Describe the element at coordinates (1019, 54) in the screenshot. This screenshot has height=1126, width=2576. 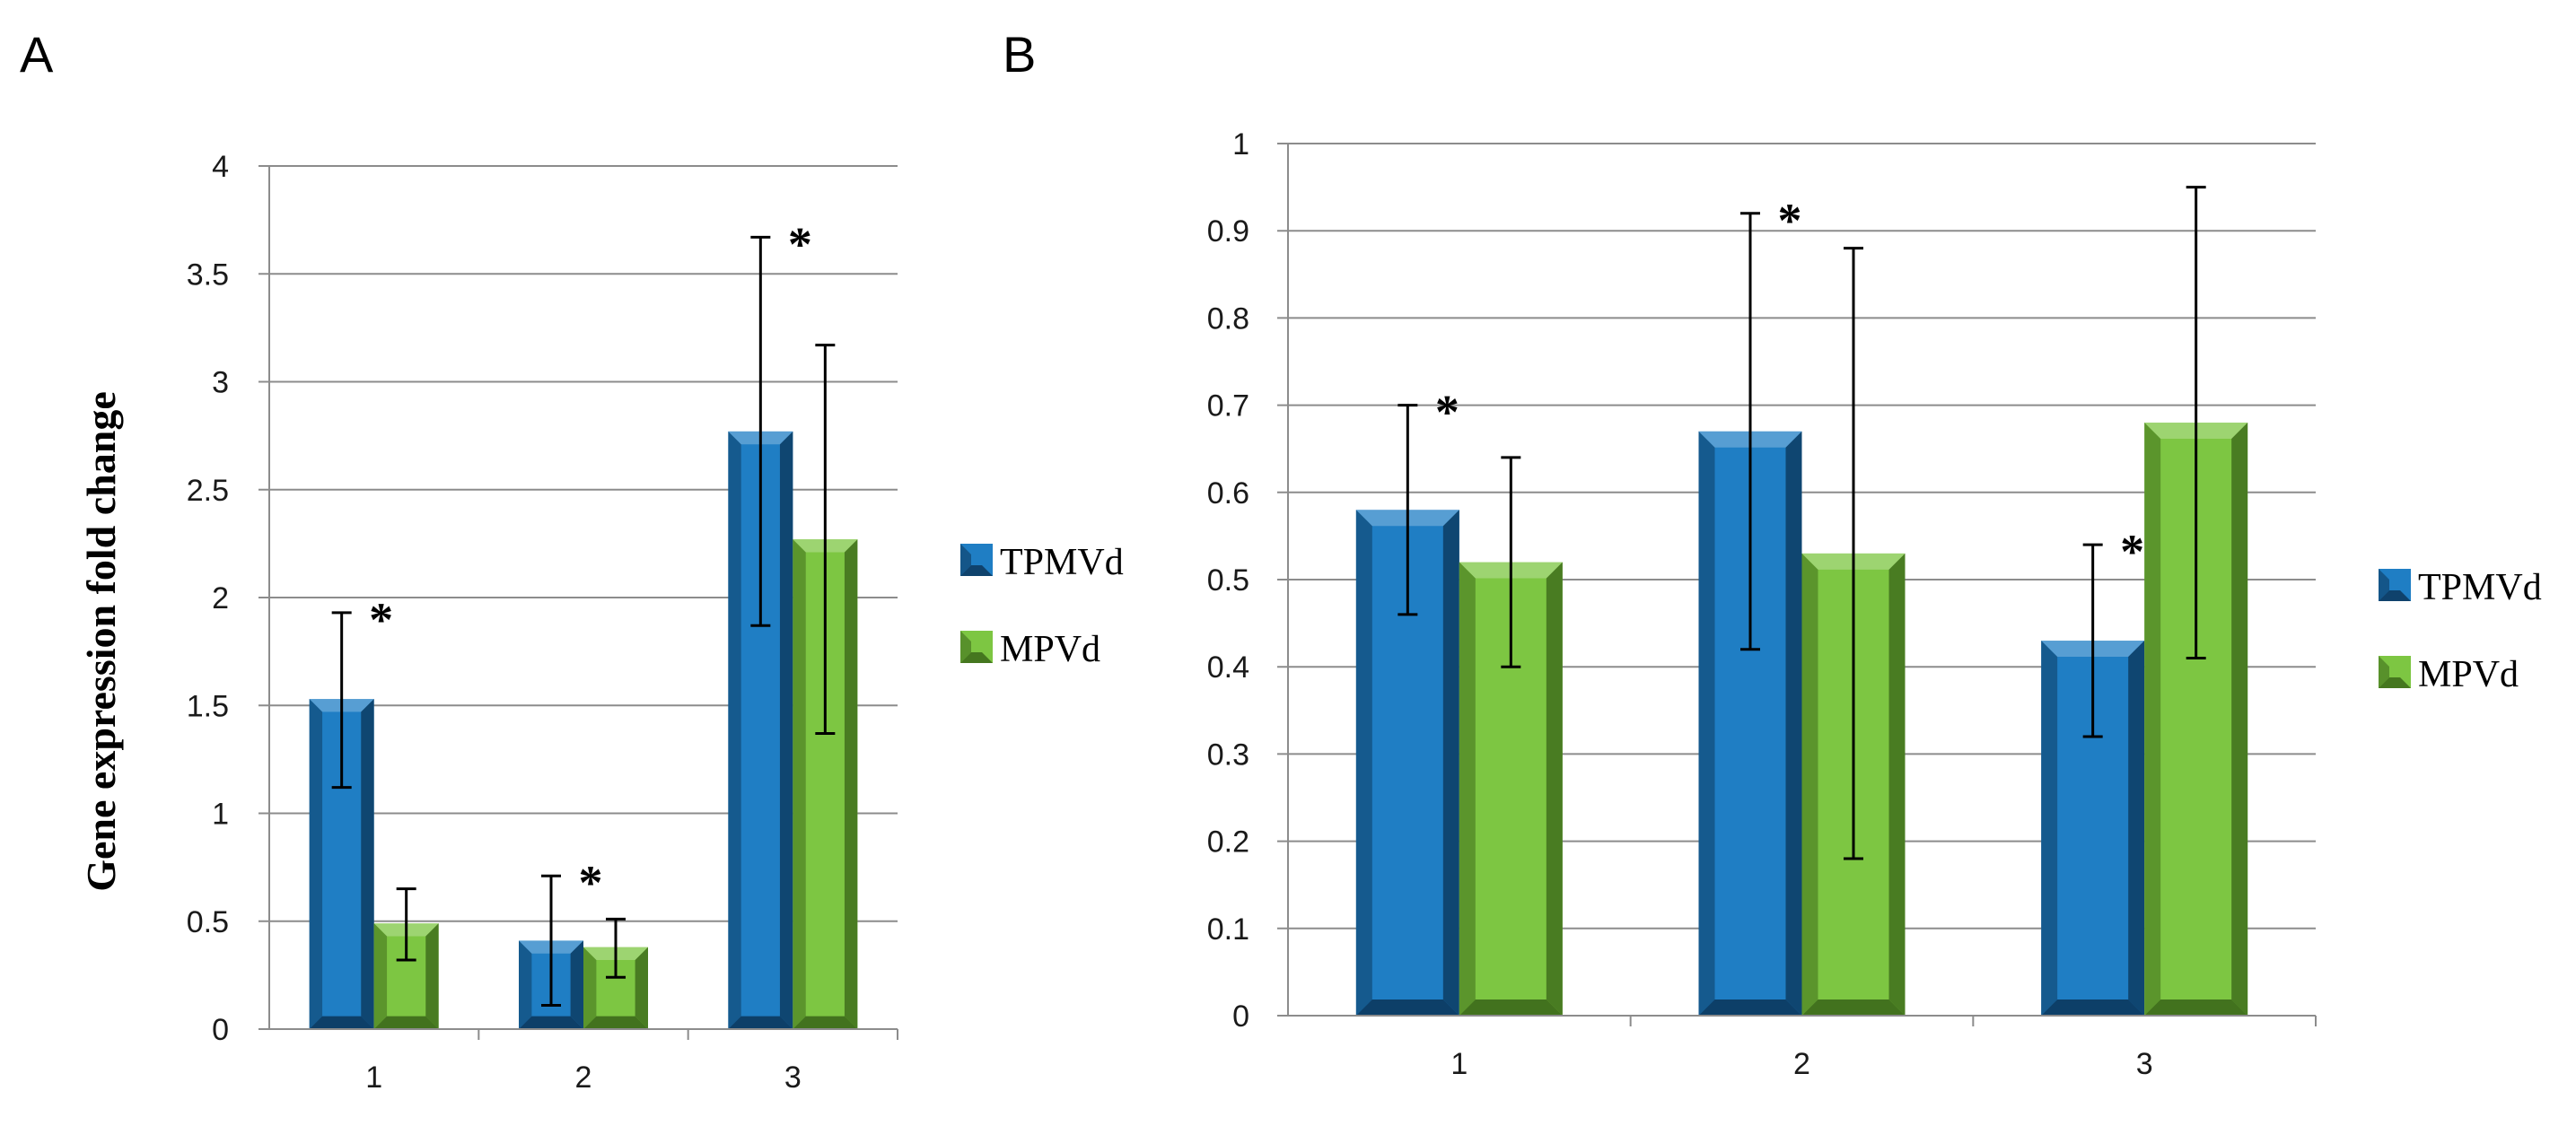
I see `panel-label-b: B` at that location.